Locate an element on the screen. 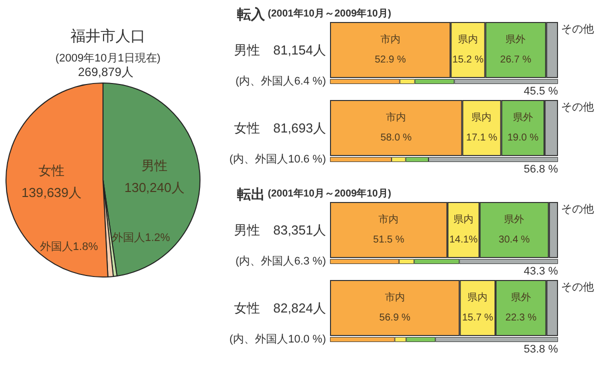 The height and width of the screenshot is (366, 598). data-label: 17.1 % is located at coordinates (482, 138).